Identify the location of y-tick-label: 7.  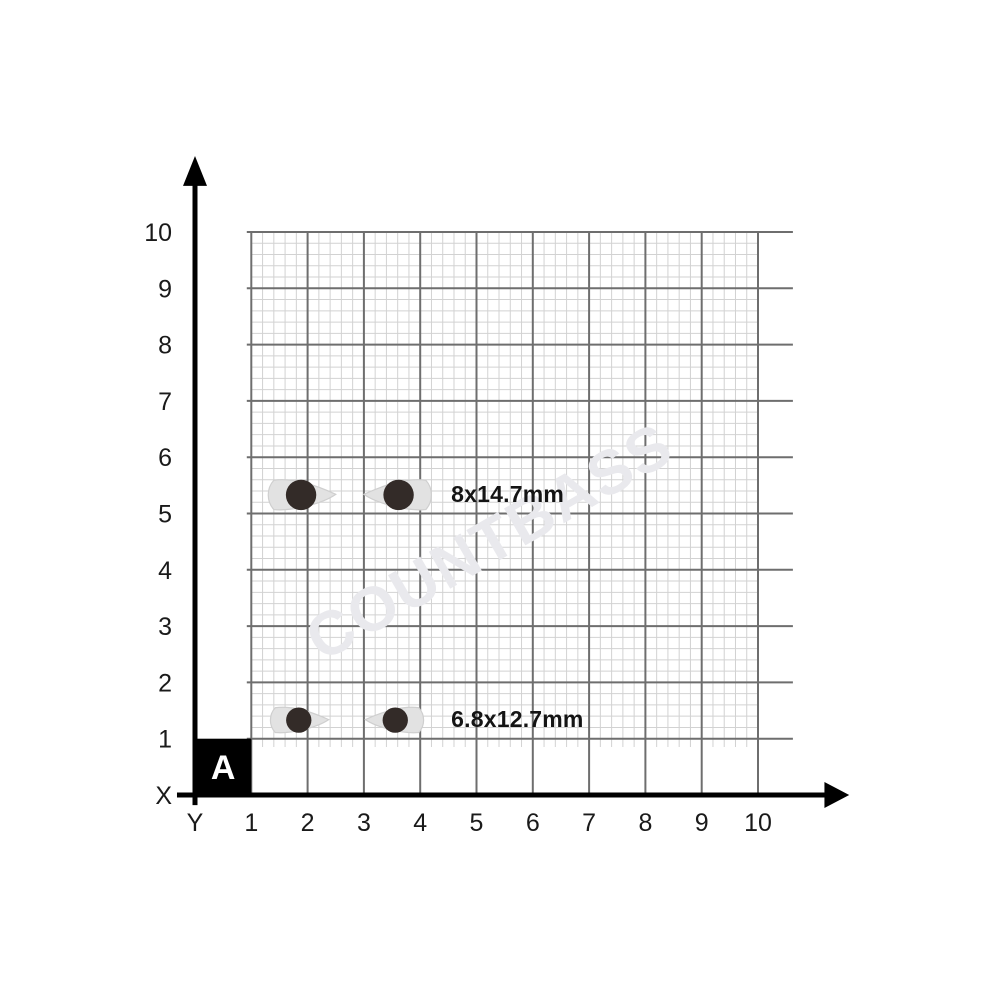
(165, 402).